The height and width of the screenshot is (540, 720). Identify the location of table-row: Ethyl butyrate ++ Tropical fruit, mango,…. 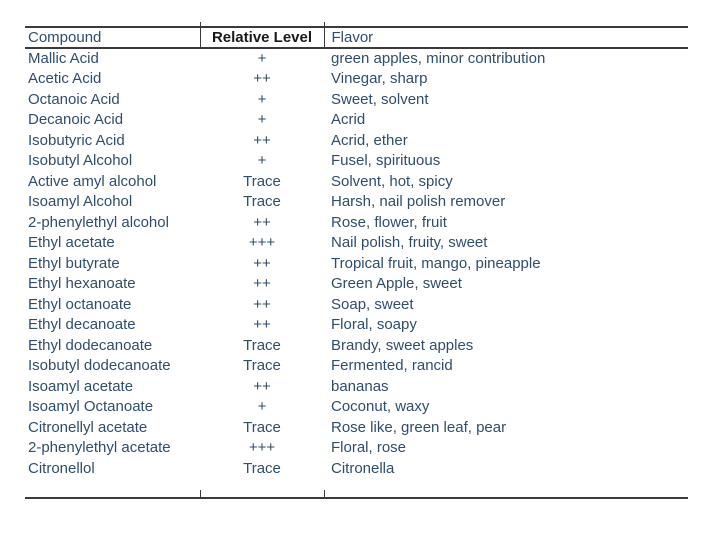
(356, 263).